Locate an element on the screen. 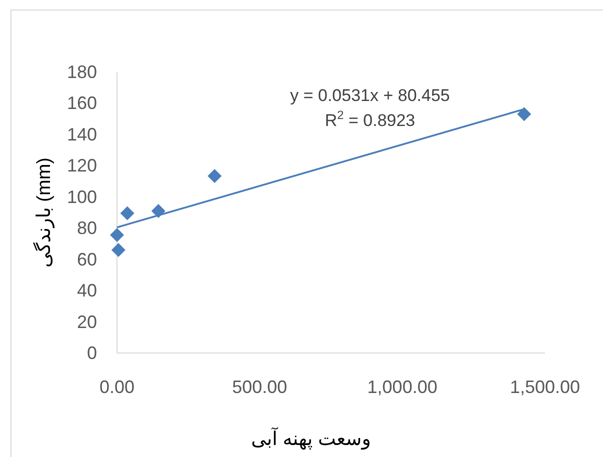 The image size is (603, 457). y-tick-label: 60 is located at coordinates (86, 259).